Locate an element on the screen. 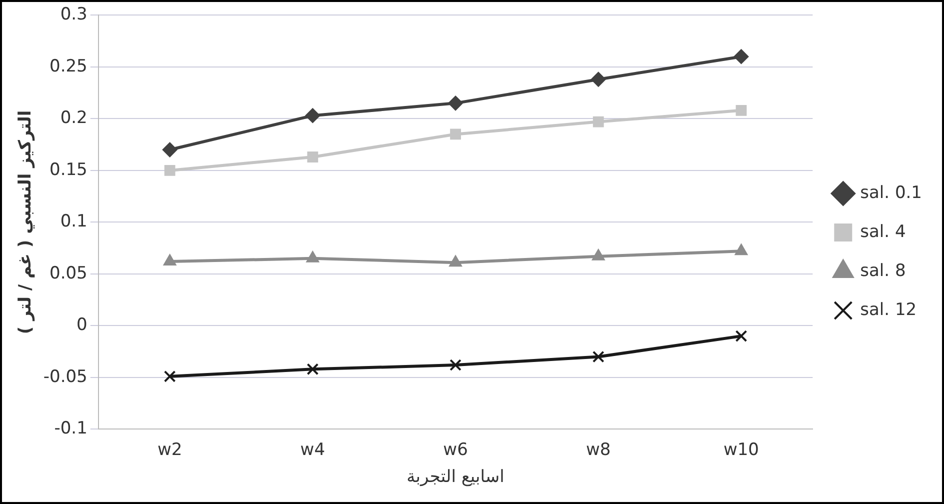 The width and height of the screenshot is (944, 504). x-tick-label: w10 is located at coordinates (741, 450).